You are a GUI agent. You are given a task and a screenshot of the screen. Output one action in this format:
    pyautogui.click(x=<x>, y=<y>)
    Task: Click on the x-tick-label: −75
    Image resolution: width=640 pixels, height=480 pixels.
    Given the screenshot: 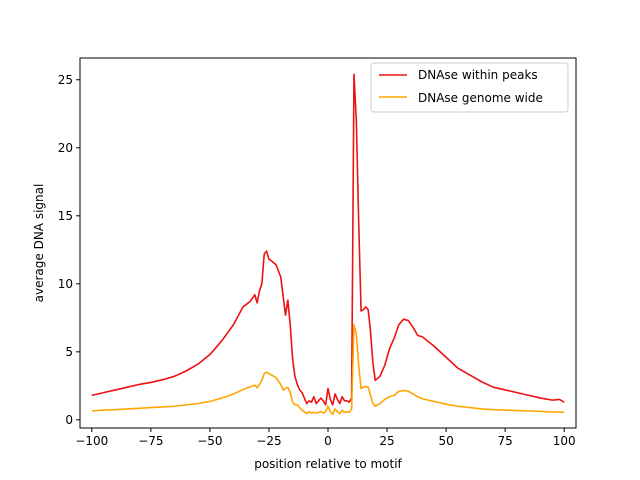 What is the action you would take?
    pyautogui.click(x=150, y=441)
    